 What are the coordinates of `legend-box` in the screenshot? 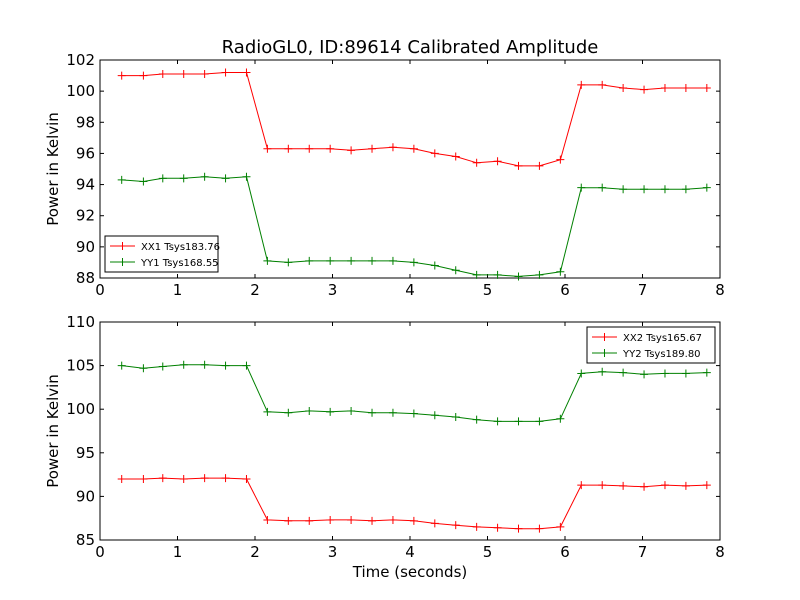 It's located at (651, 345).